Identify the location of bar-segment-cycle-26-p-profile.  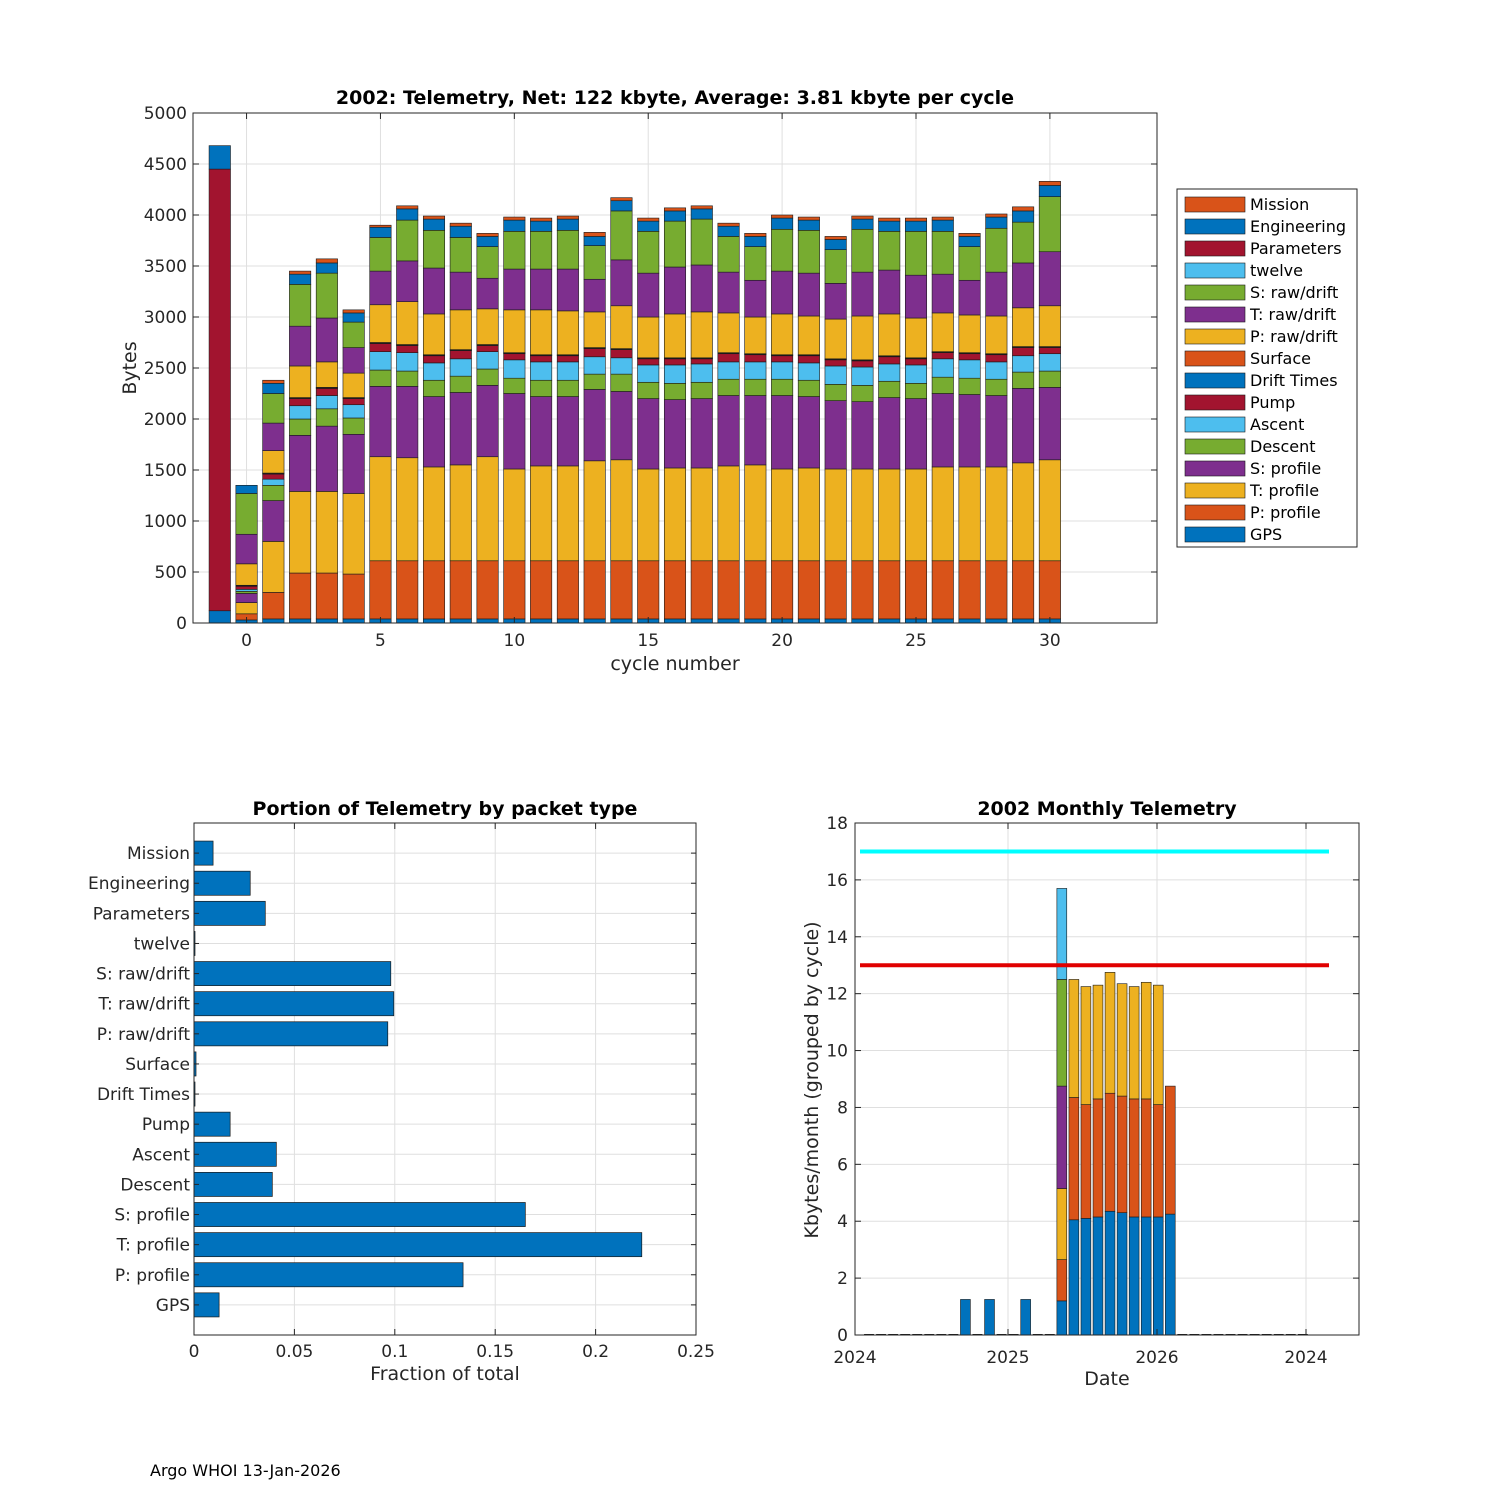
(942, 590).